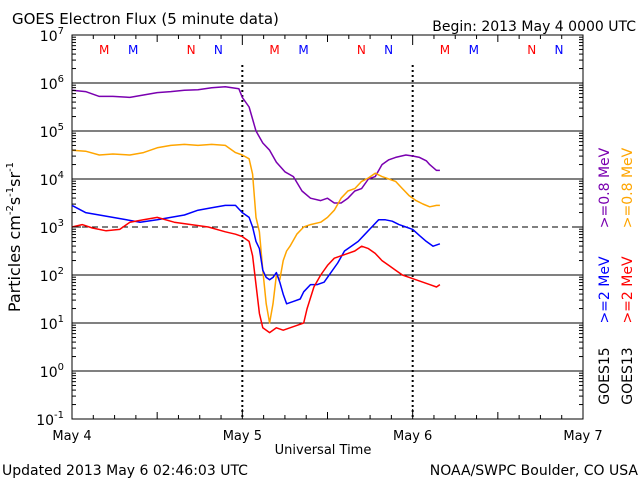 The width and height of the screenshot is (640, 480). I want to click on x-tick-label: May 6, so click(412, 436).